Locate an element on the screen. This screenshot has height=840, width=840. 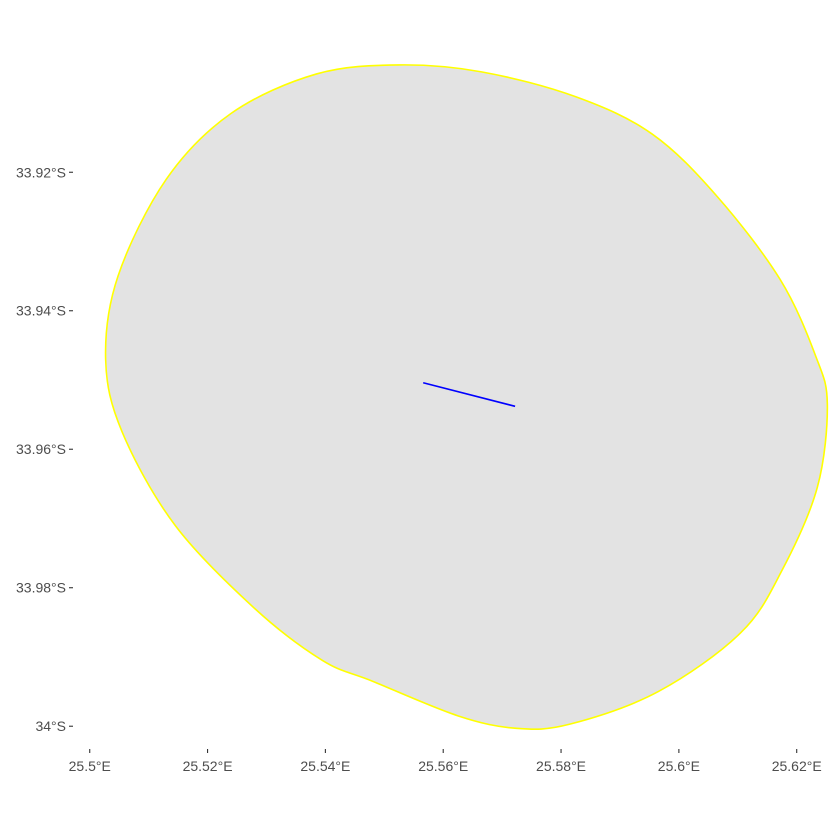
y-tick-label: 33.94°S is located at coordinates (41, 311).